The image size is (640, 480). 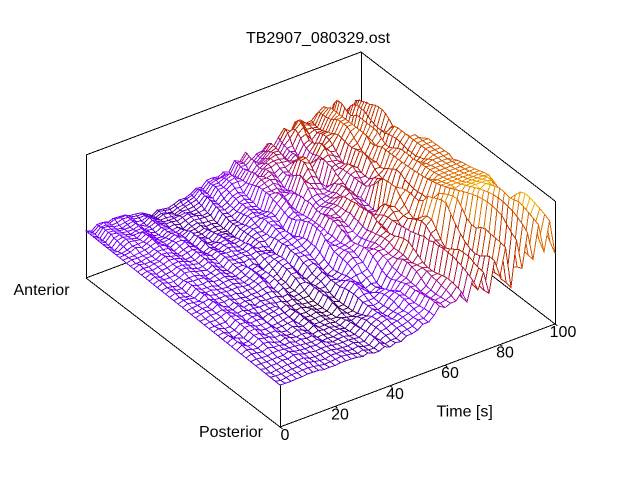 What do you see at coordinates (563, 332) in the screenshot?
I see `svg-text: 100` at bounding box center [563, 332].